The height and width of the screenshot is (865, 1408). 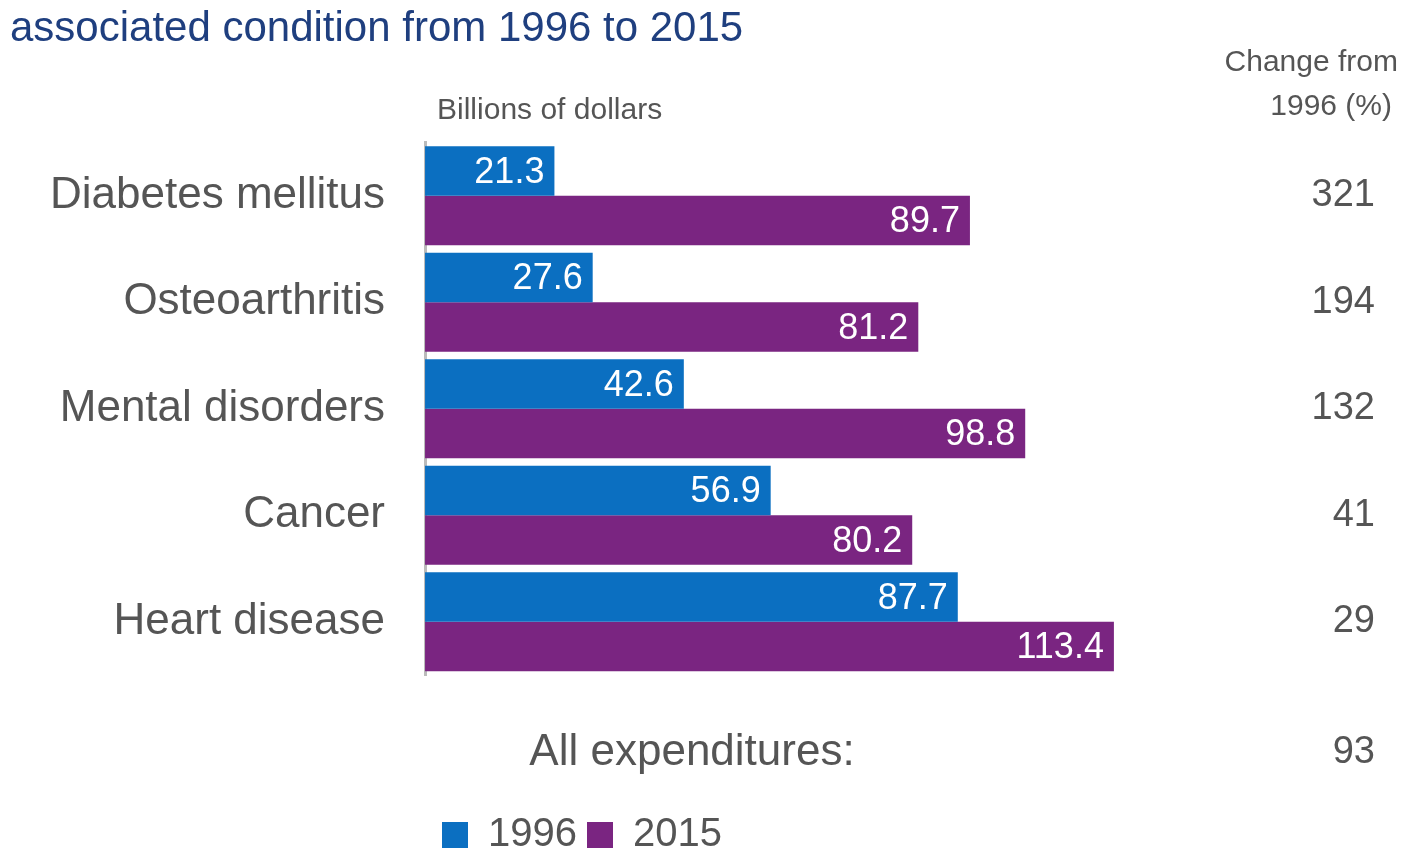 I want to click on data-label: 21.3, so click(x=509, y=170).